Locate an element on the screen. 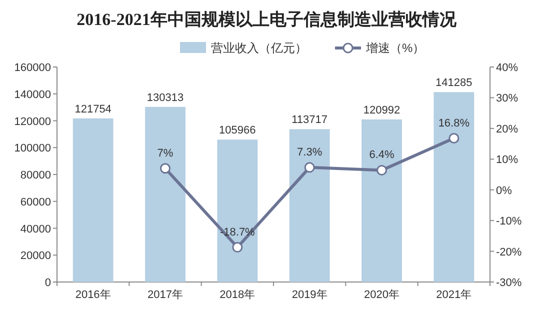 The image size is (533, 335). data-label: 6.4% is located at coordinates (381, 155).